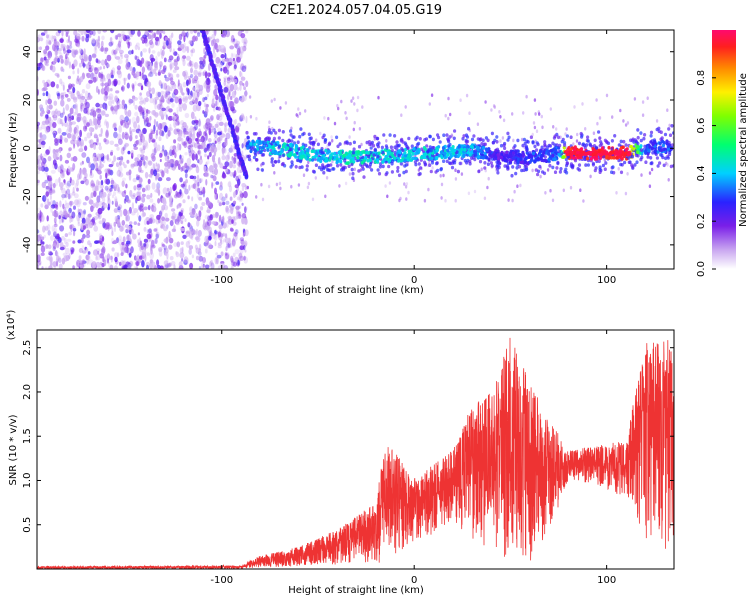  What do you see at coordinates (221, 280) in the screenshot?
I see `x-tick-label: -100` at bounding box center [221, 280].